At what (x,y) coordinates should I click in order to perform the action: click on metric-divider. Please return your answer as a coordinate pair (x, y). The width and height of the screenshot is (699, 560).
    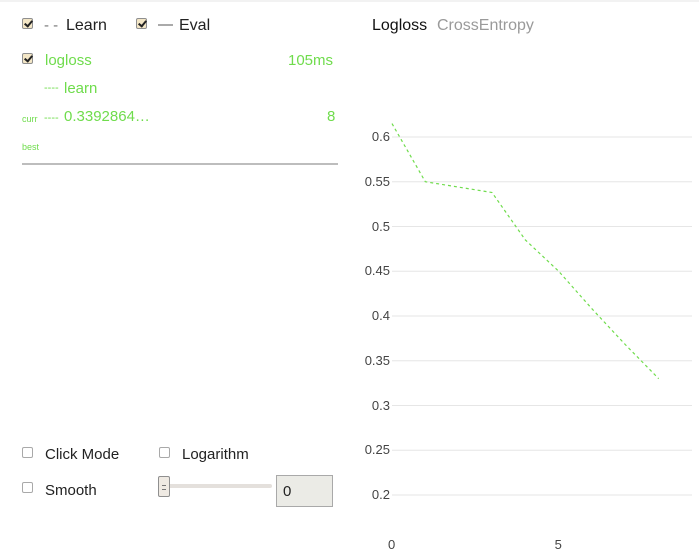
    Looking at the image, I should click on (180, 164).